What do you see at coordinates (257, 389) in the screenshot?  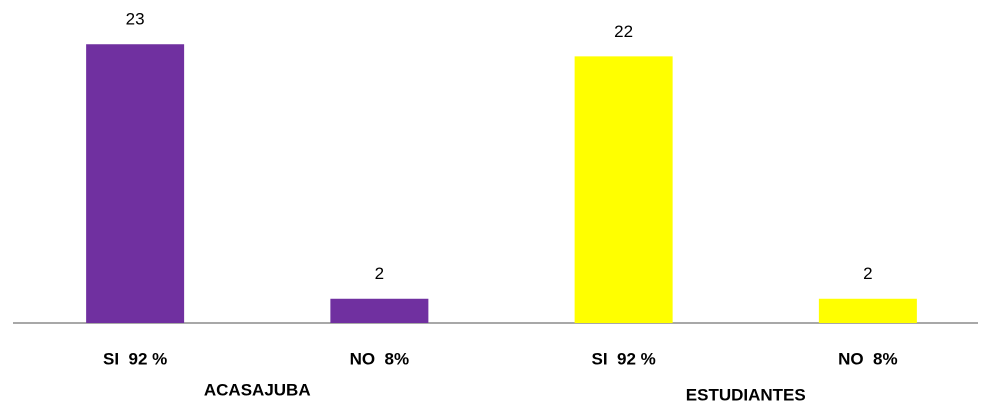 I see `group-label: ACASAJUBA` at bounding box center [257, 389].